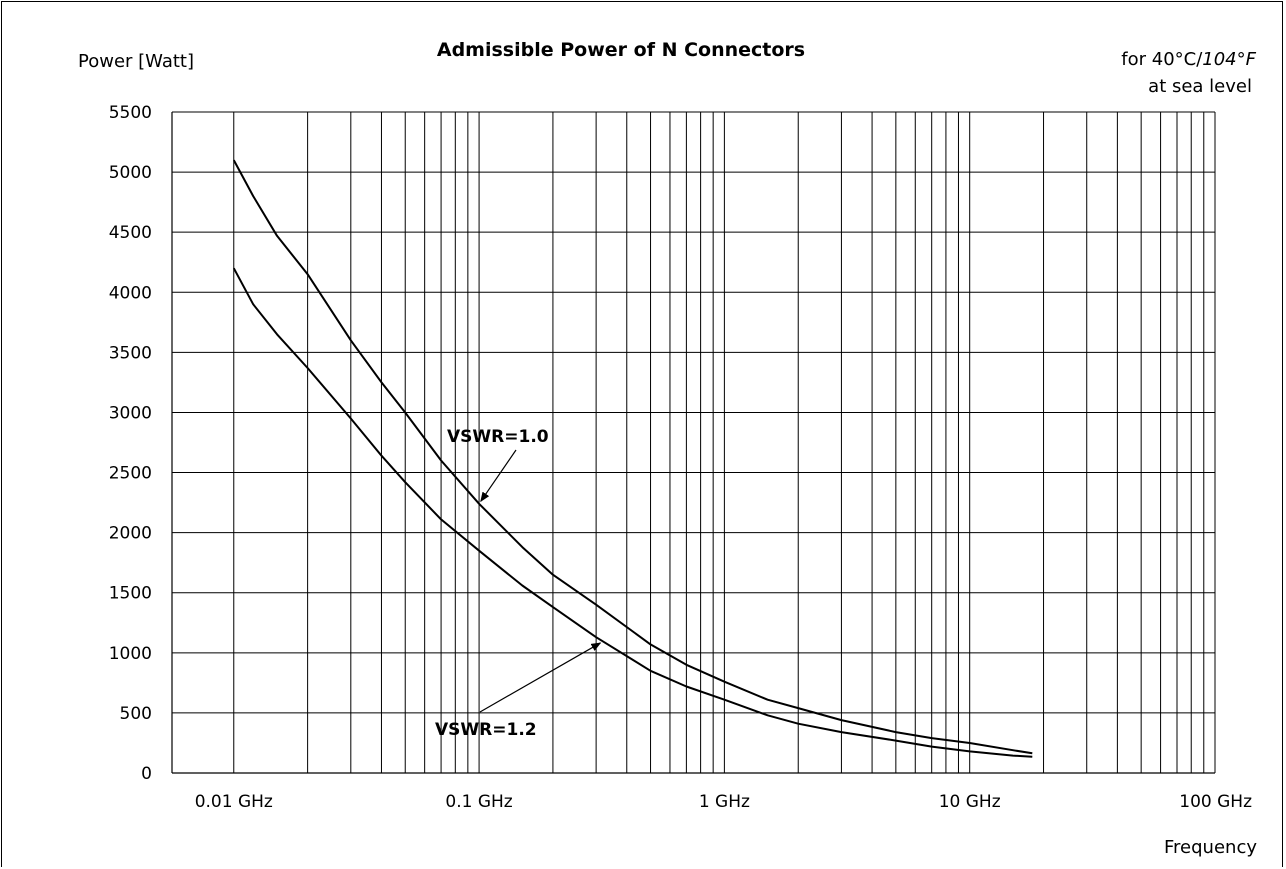  I want to click on x-tick-label: 10 GHz, so click(970, 802).